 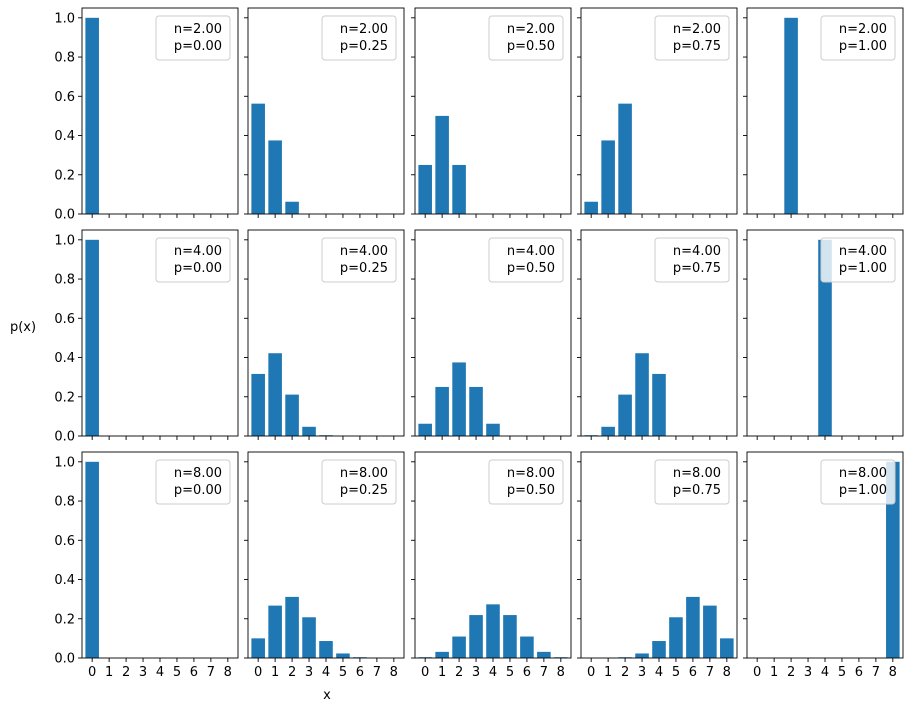 I want to click on legend-p-label: p=0.00, so click(x=198, y=268).